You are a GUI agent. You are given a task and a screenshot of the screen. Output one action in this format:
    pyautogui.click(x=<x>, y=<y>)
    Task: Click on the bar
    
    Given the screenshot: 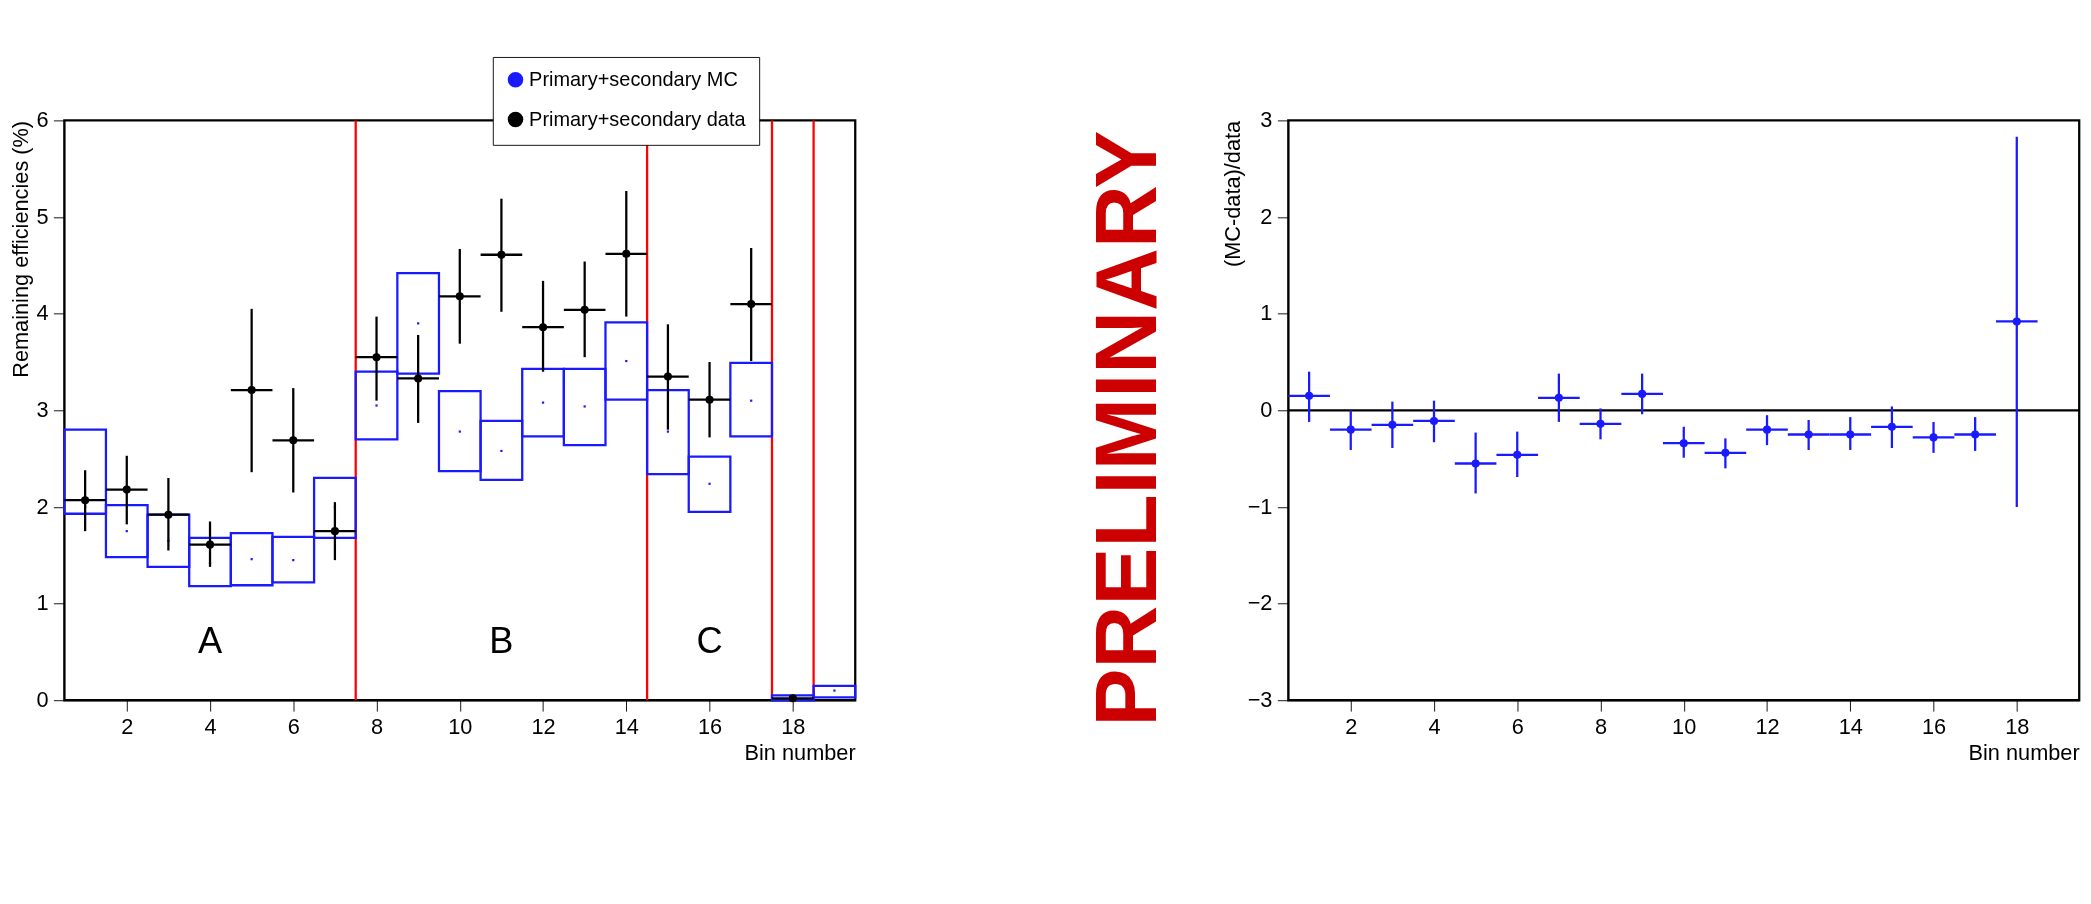 What is the action you would take?
    pyautogui.click(x=751, y=399)
    